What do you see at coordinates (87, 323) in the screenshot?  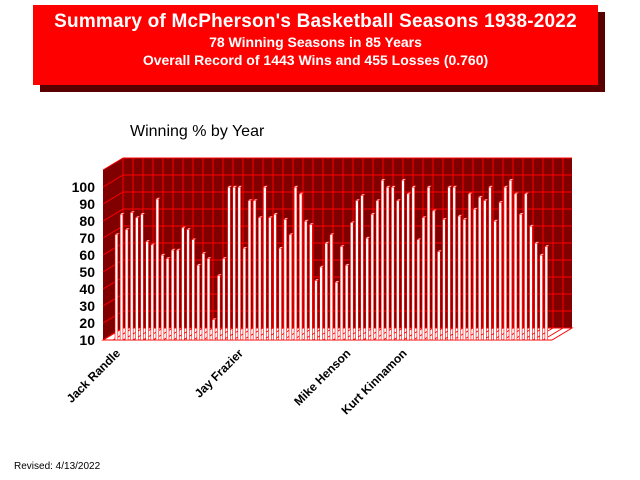 I see `y-tick-label: 20` at bounding box center [87, 323].